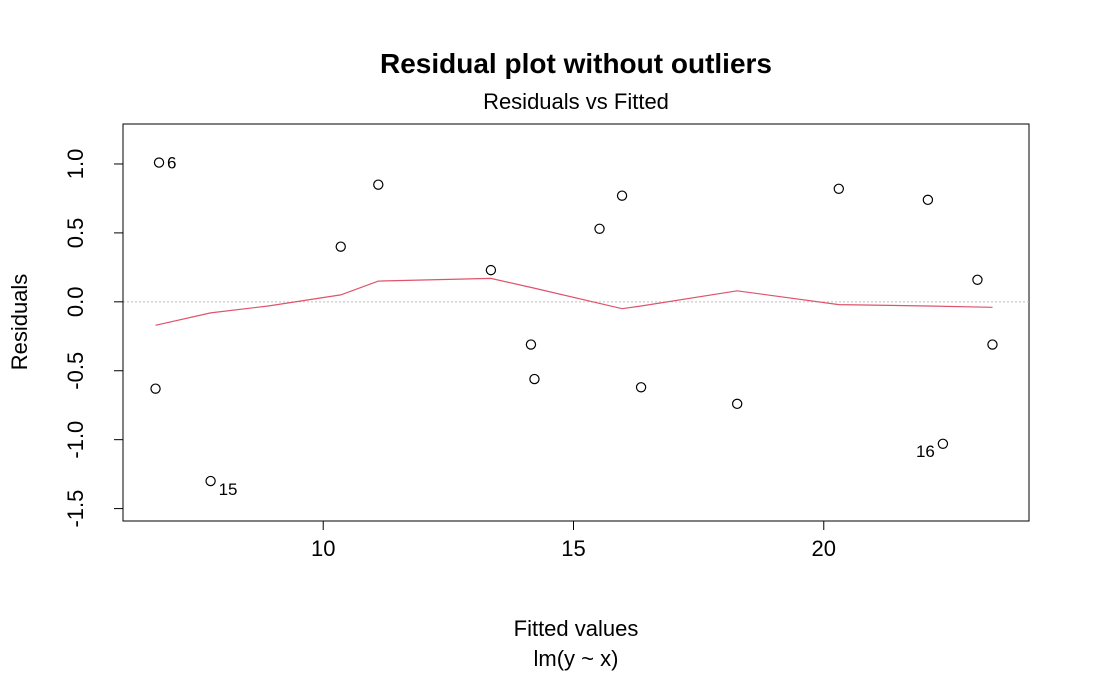 This screenshot has height=675, width=1093. Describe the element at coordinates (19, 322) in the screenshot. I see `y-axis-label: Residuals` at that location.